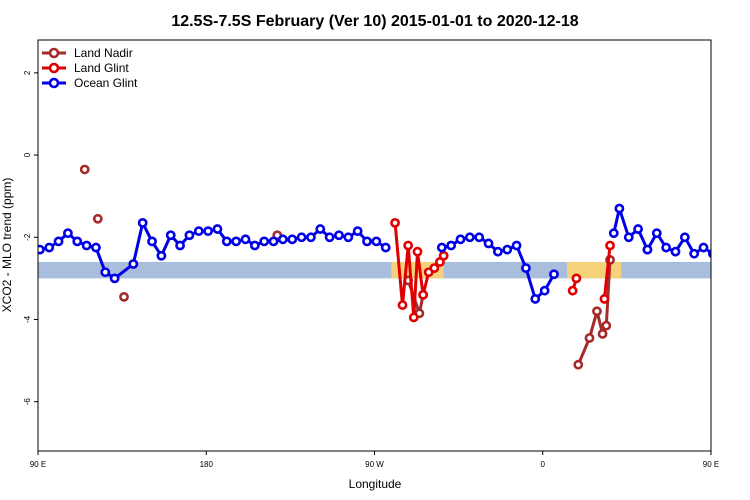  Describe the element at coordinates (27, 237) in the screenshot. I see `y-tick-label: -2` at that location.